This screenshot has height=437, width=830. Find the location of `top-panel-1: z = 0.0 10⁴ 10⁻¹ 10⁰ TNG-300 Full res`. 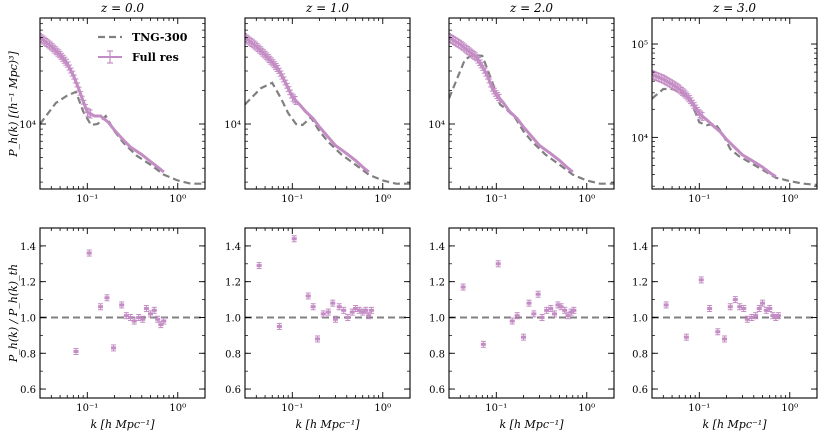

top-panel-1: z = 0.0 10⁴ 10⁻¹ 10⁰ TNG-300 Full res is located at coordinates (112, 103).